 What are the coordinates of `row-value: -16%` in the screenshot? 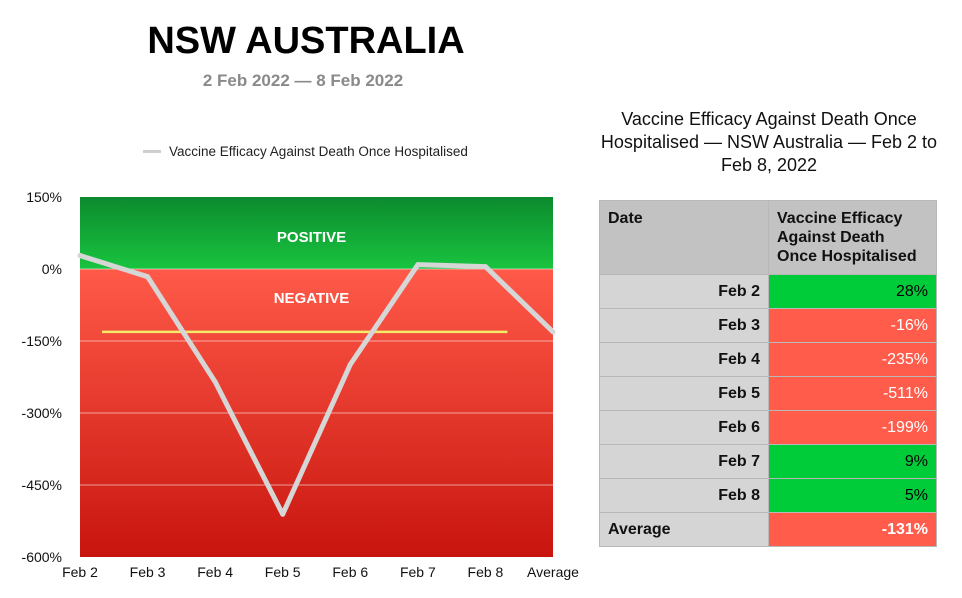 It's located at (852, 325).